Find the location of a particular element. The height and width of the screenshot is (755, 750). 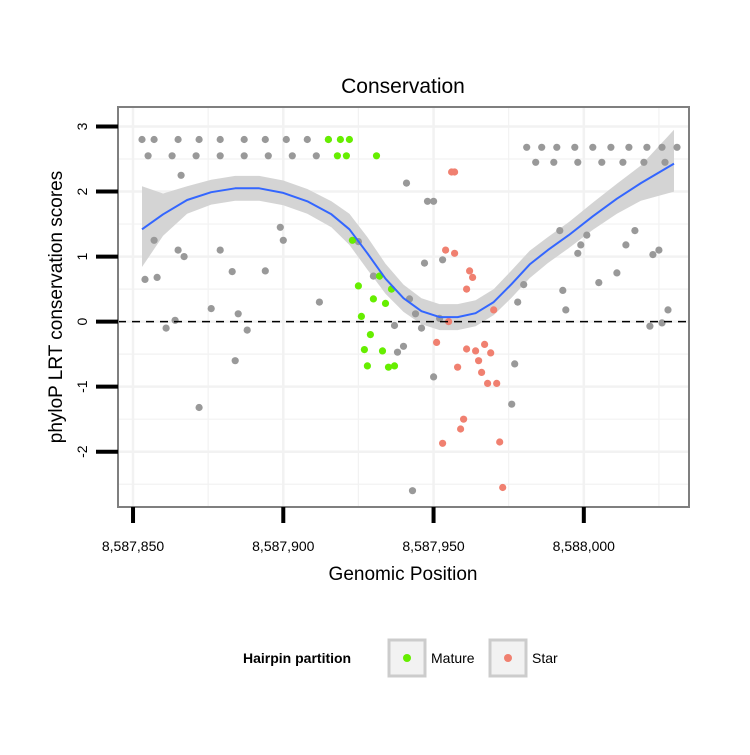

x-tick-label: 8,587,950 is located at coordinates (433, 546).